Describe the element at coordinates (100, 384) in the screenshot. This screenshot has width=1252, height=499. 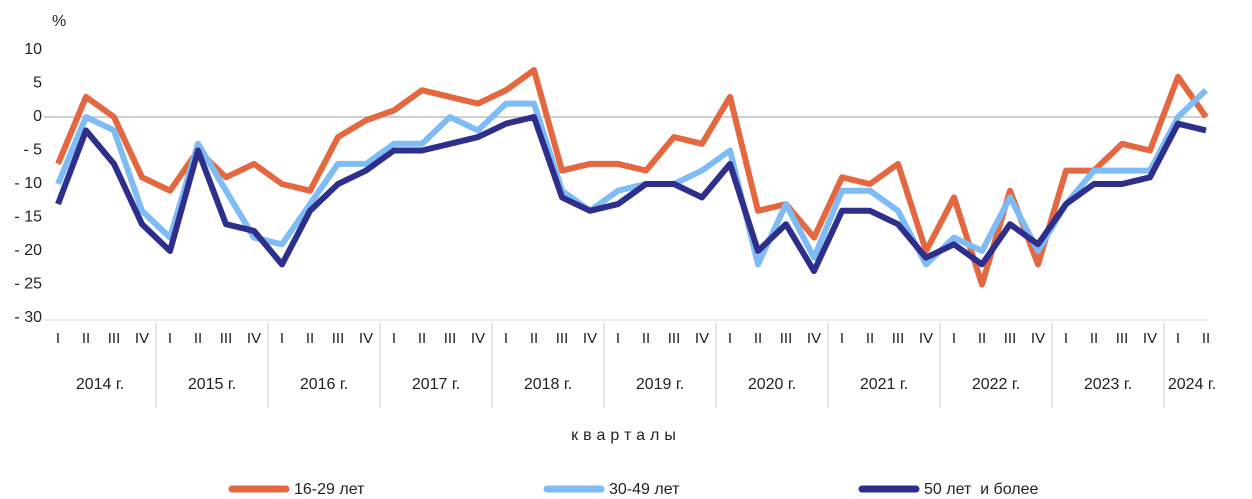
I see `year-label: 2014 г.` at that location.